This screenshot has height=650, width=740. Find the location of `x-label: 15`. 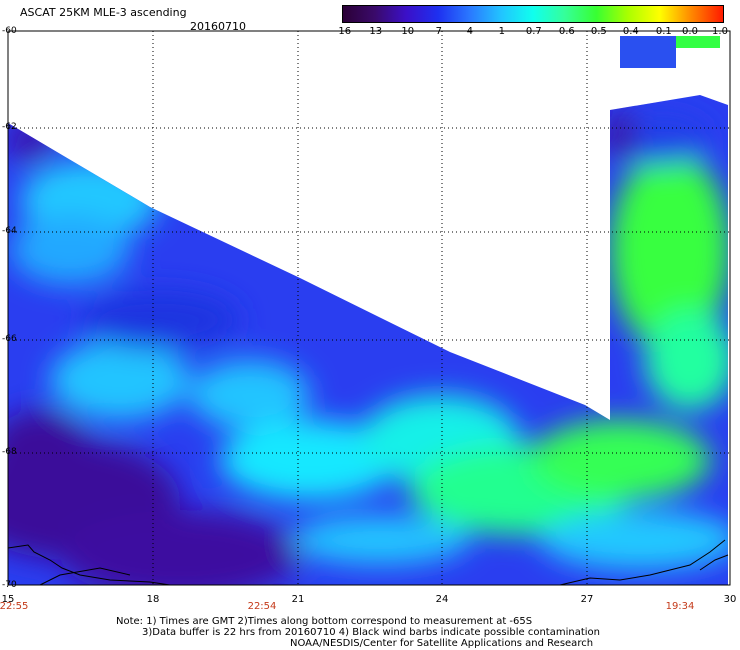

x-label: 15 is located at coordinates (8, 599).